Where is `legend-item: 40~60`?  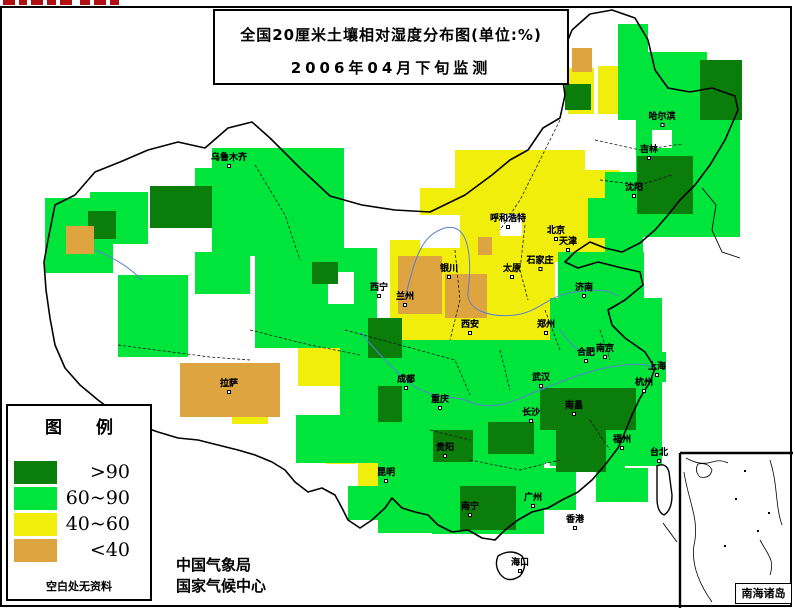 legend-item: 40~60 is located at coordinates (79, 524).